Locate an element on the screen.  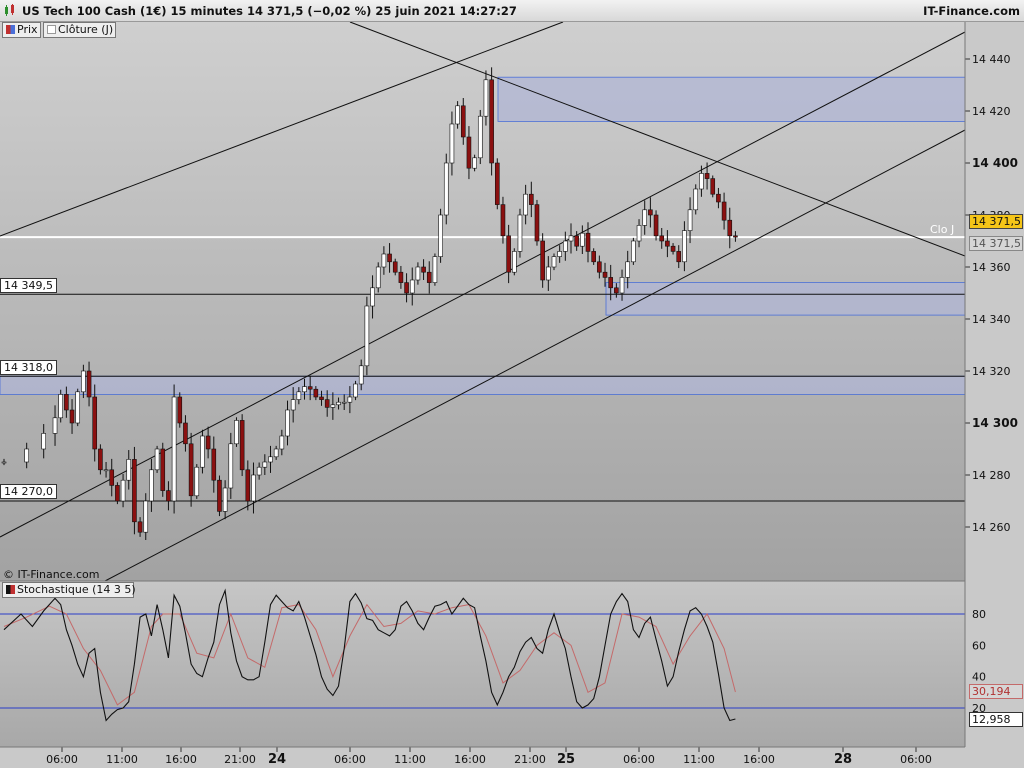
brand-name: IT-Finance.com is located at coordinates (971, 11).